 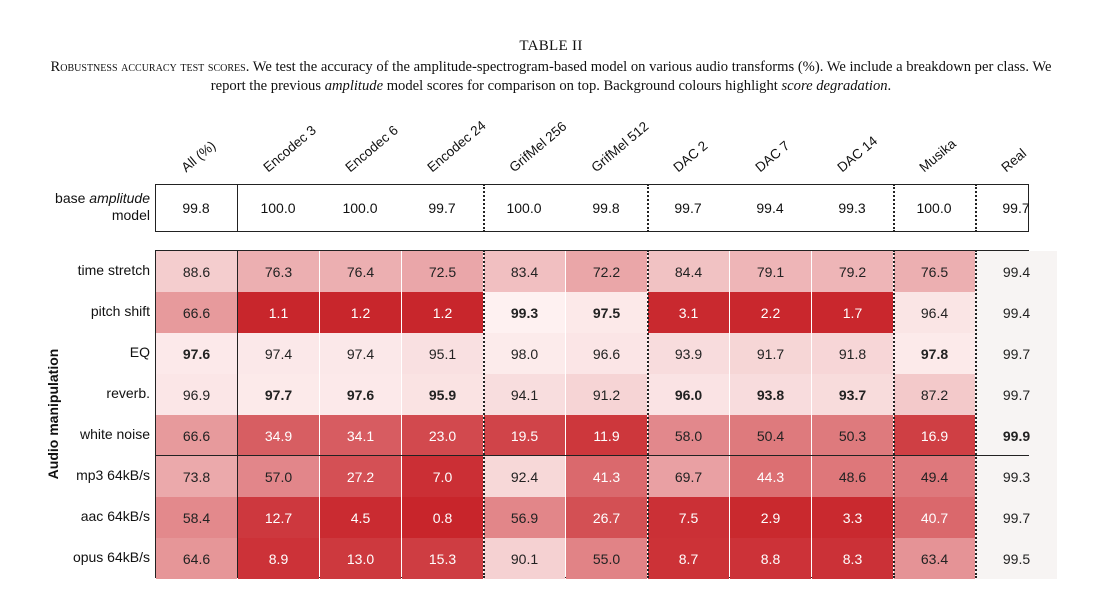 I want to click on table-cell: 84.4, so click(x=688, y=271).